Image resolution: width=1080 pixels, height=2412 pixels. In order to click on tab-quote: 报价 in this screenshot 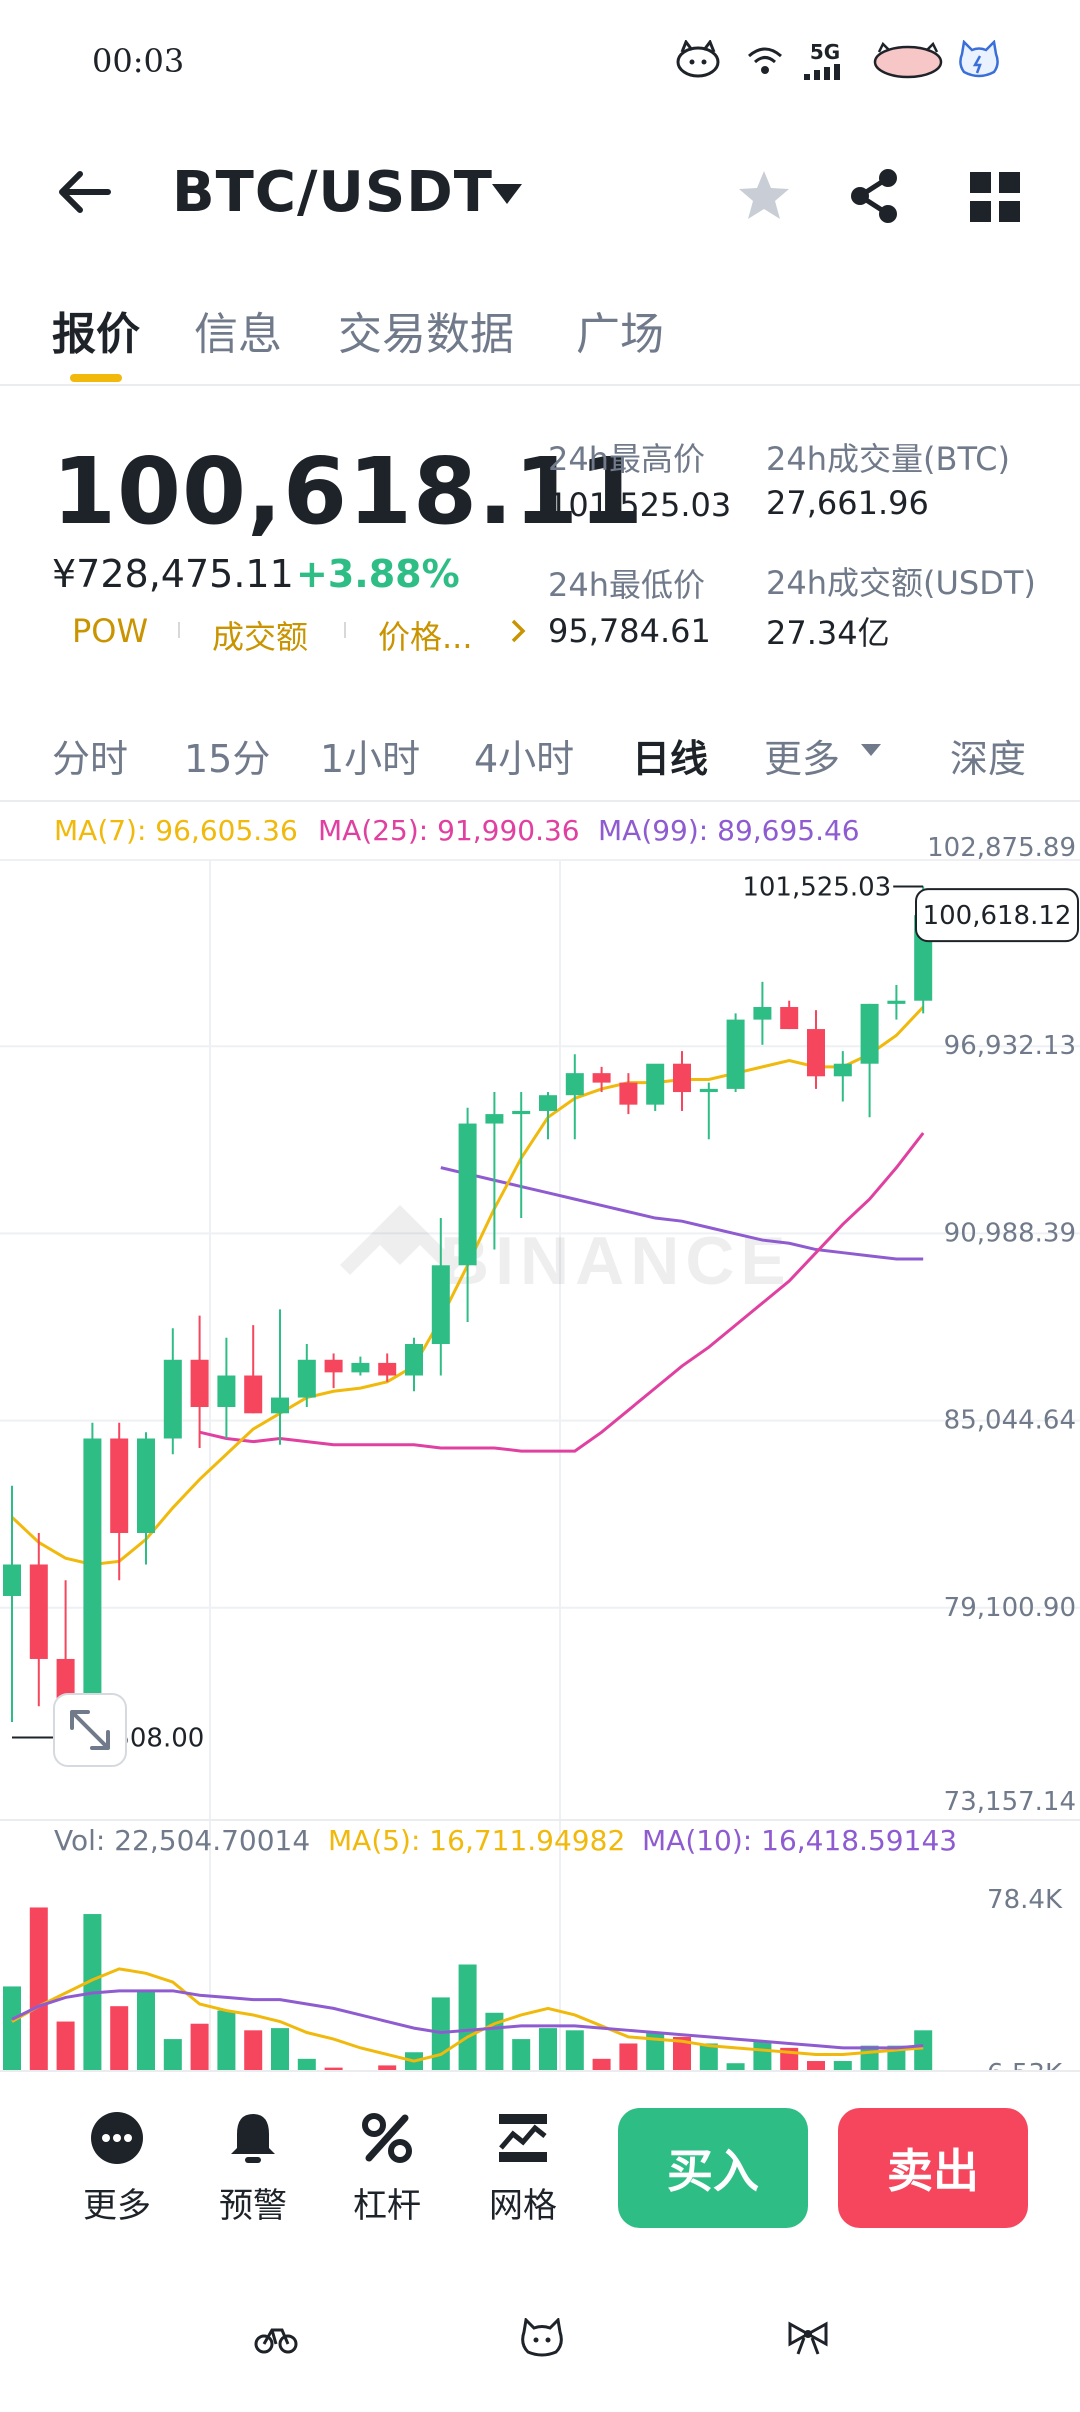, I will do `click(96, 334)`.